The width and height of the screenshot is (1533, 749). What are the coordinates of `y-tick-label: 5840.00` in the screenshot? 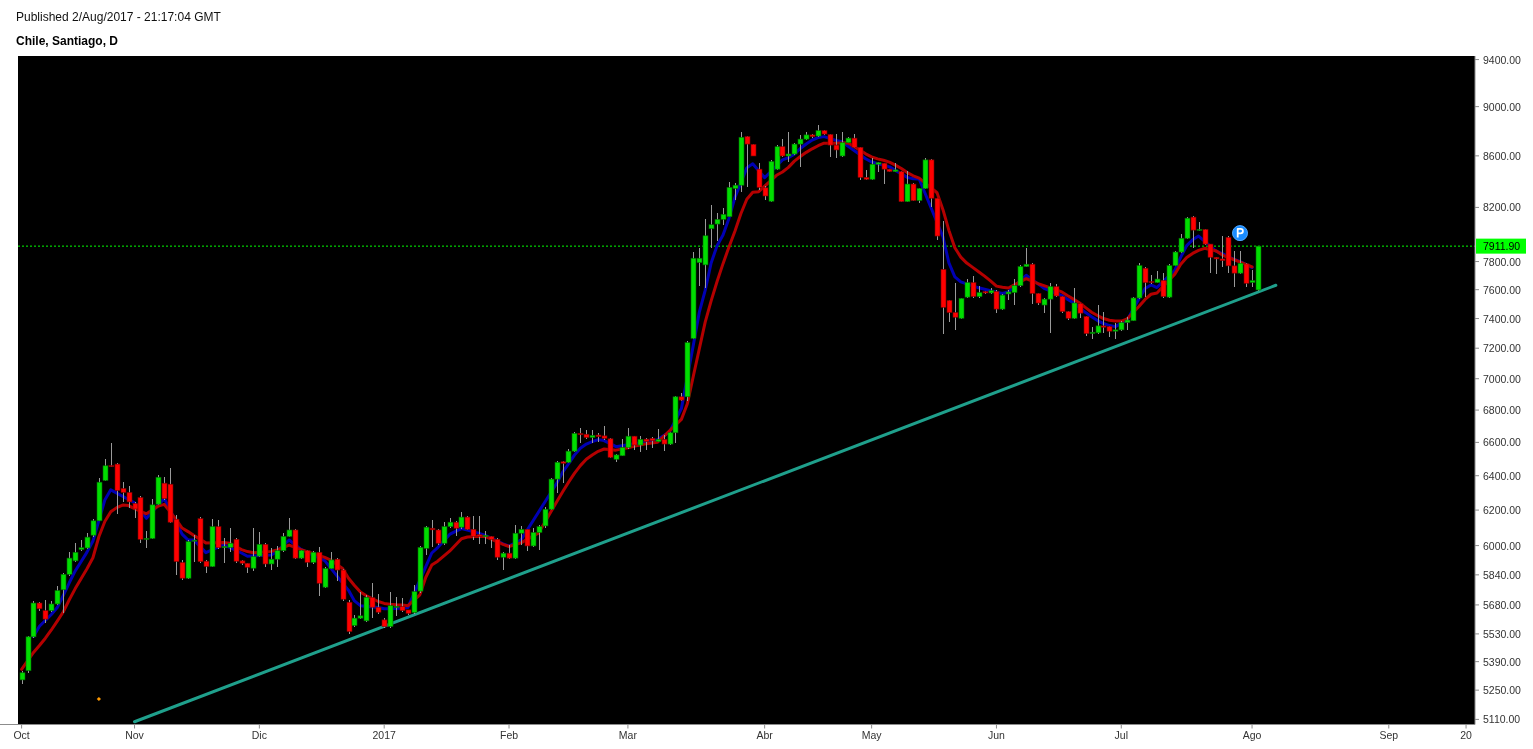 It's located at (1502, 574).